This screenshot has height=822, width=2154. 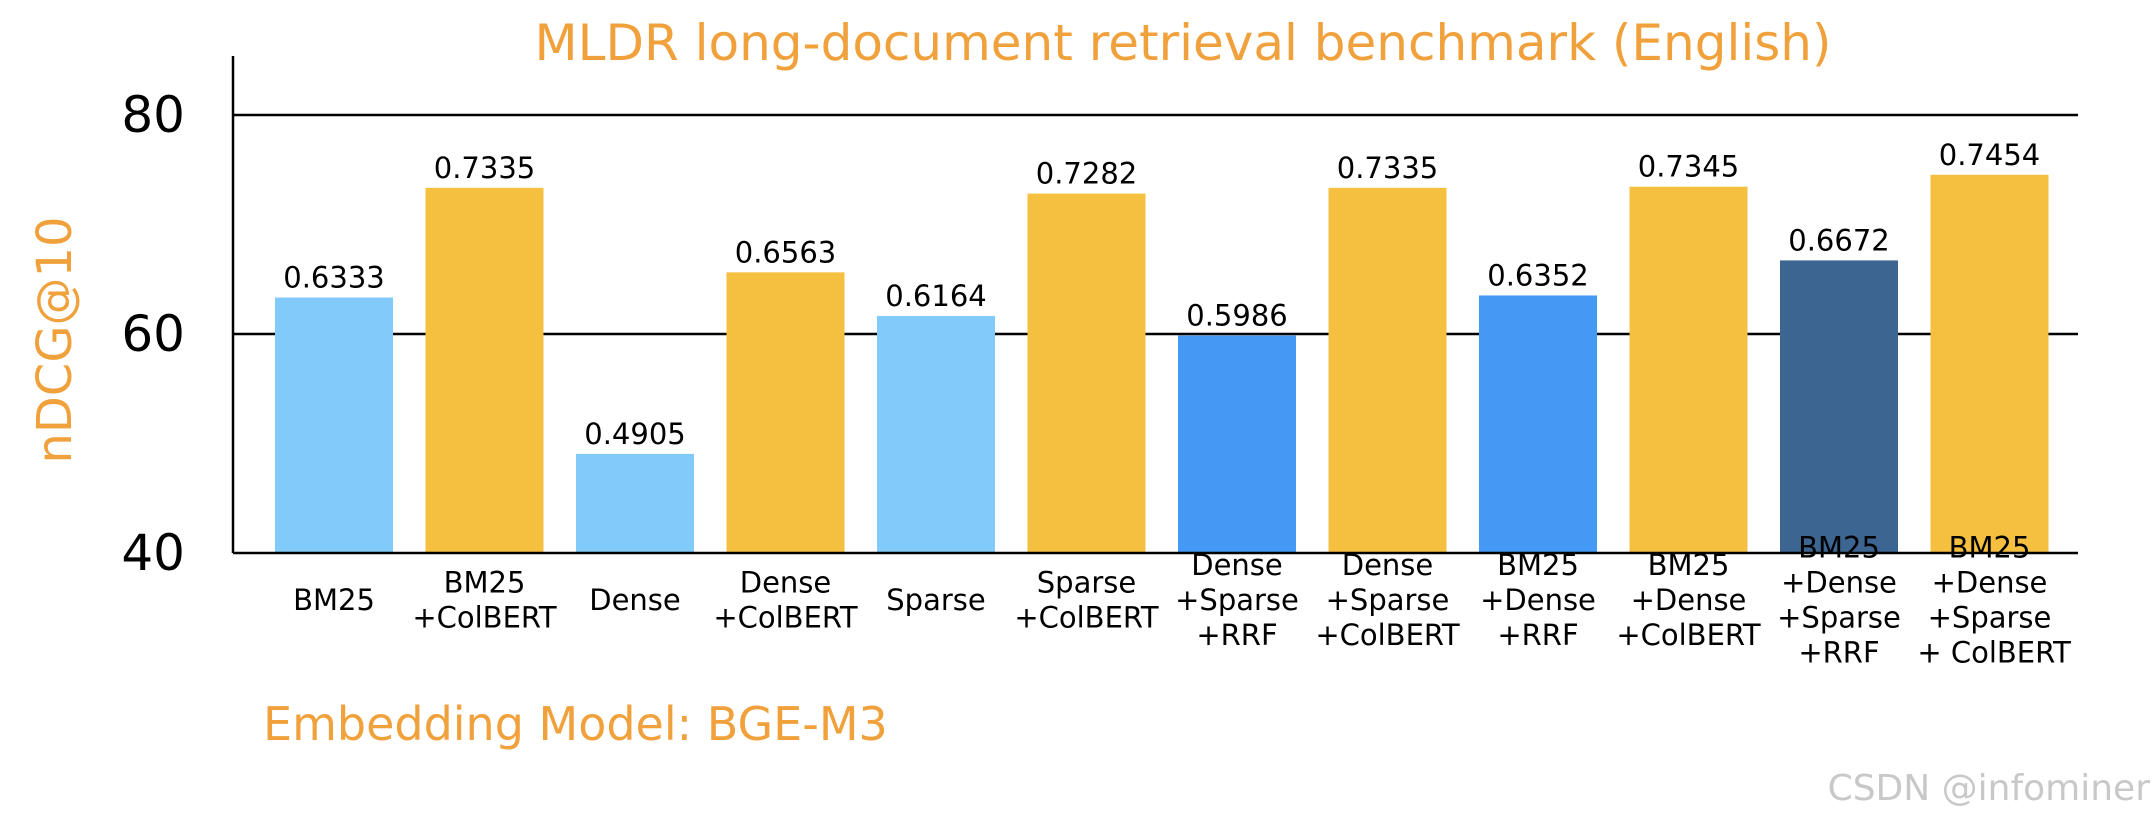 What do you see at coordinates (785, 252) in the screenshot?
I see `data-label: 0.6563` at bounding box center [785, 252].